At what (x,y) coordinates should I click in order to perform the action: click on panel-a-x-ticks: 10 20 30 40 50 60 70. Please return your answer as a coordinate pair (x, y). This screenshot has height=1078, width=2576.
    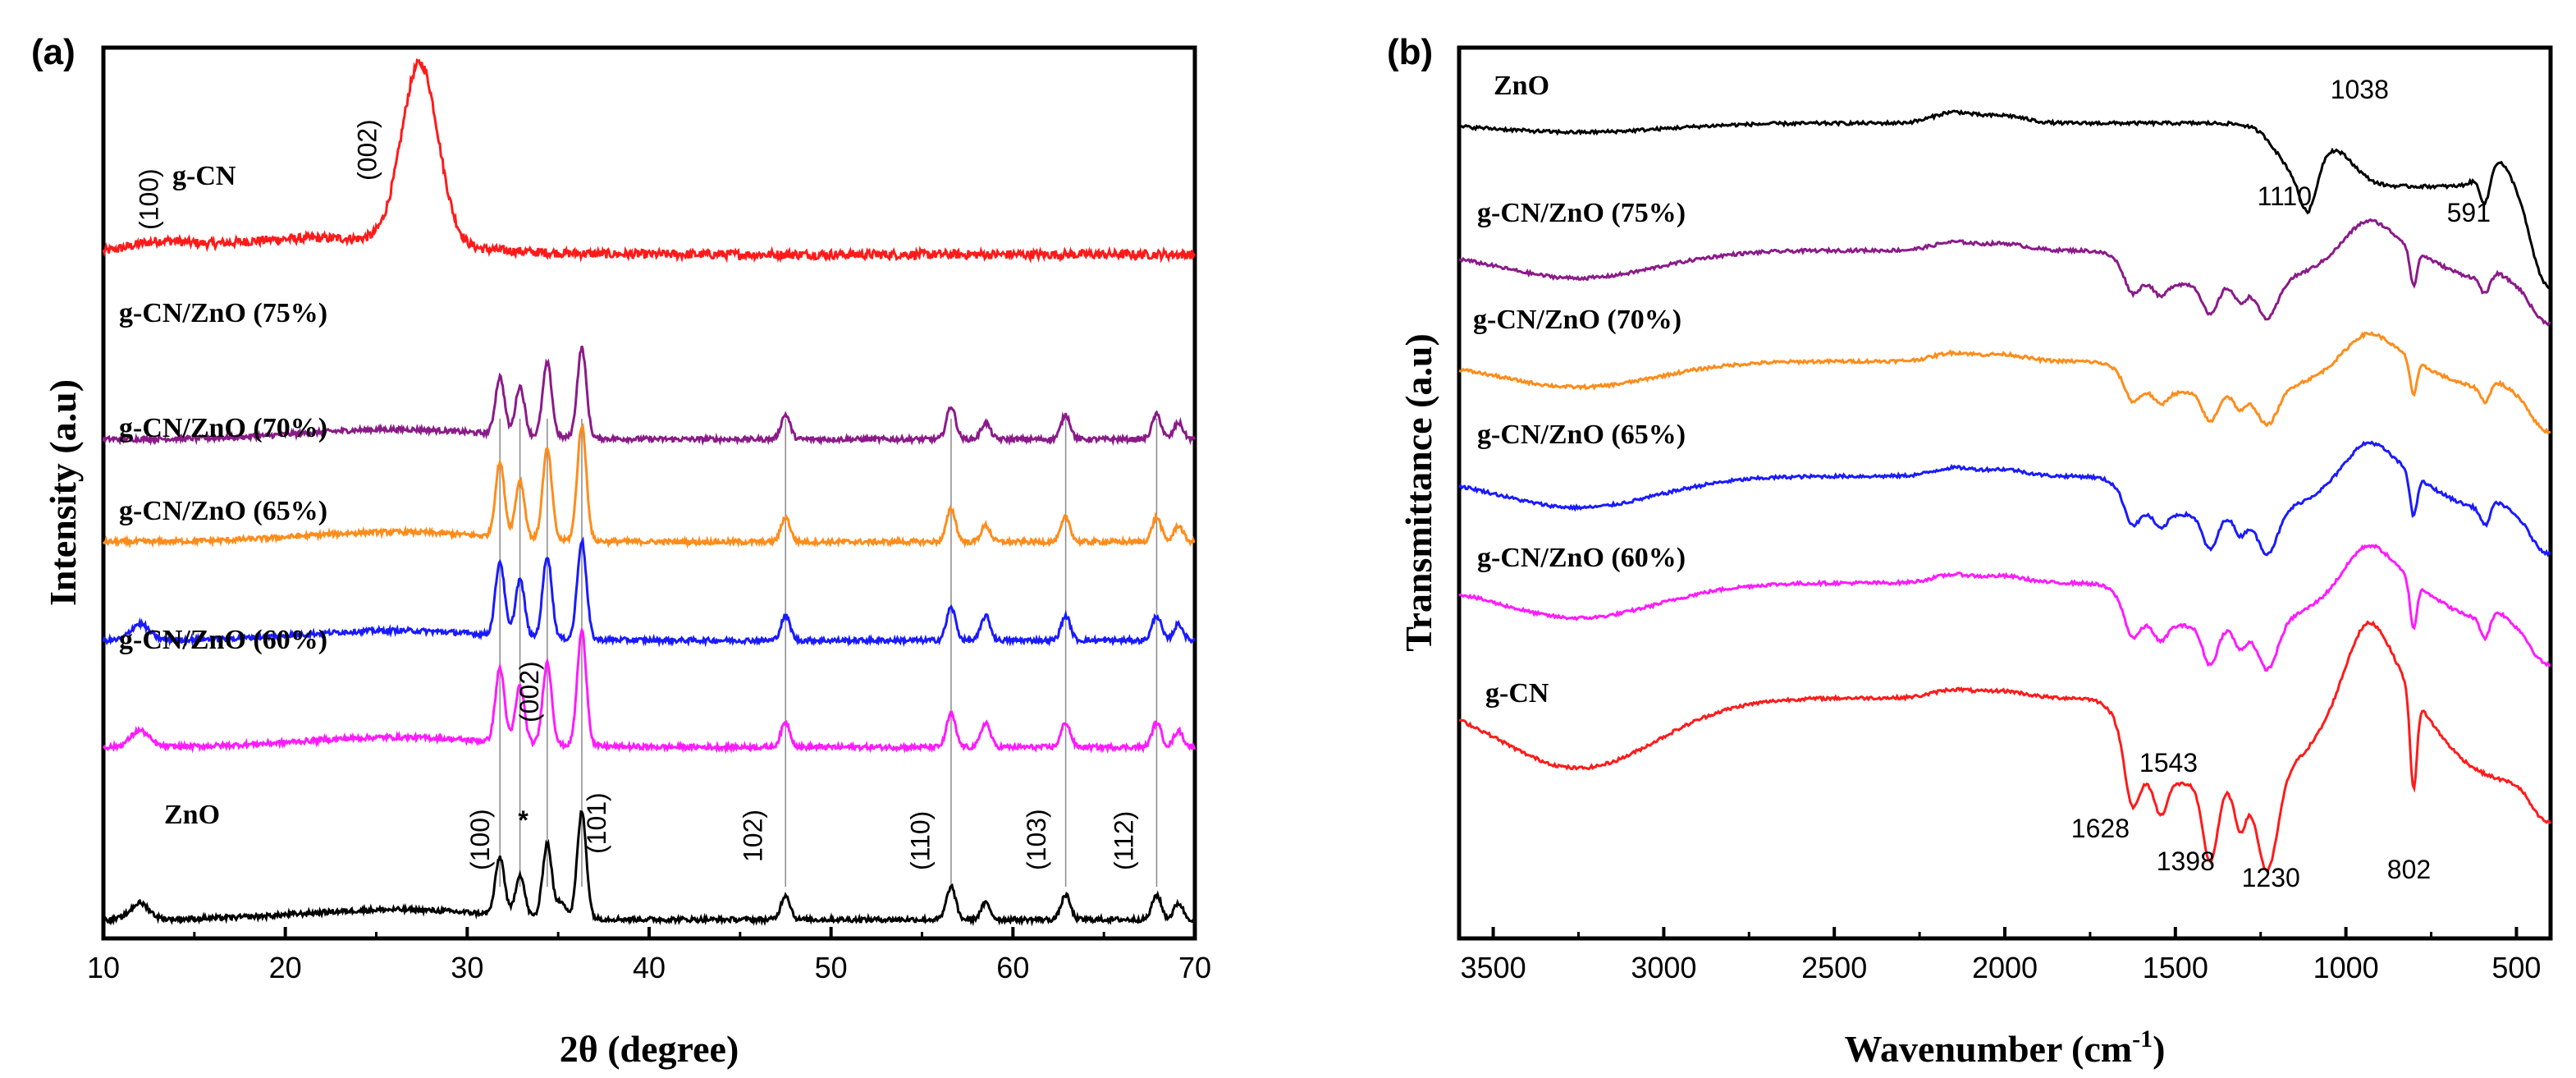
    Looking at the image, I should click on (649, 955).